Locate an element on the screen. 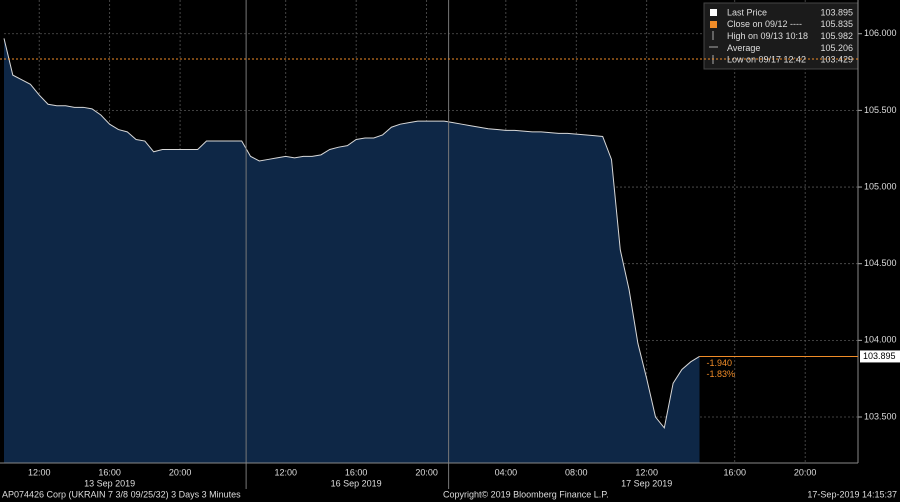  last-price-tag is located at coordinates (880, 356).